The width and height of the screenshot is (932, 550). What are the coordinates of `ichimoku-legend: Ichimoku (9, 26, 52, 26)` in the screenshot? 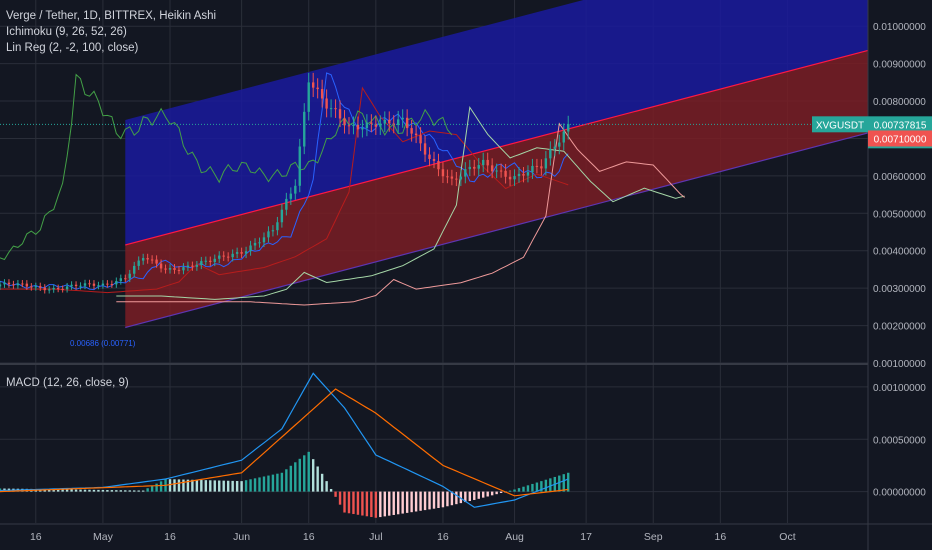 It's located at (66, 32).